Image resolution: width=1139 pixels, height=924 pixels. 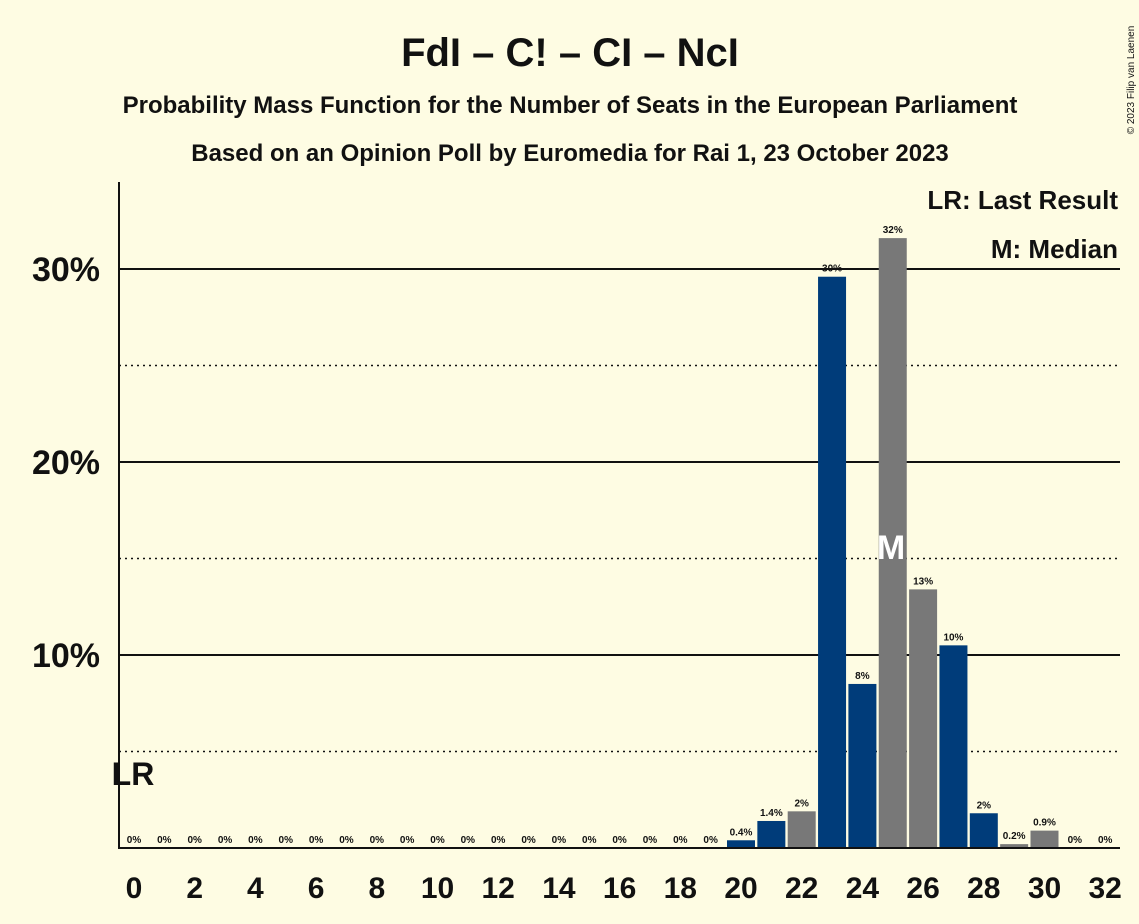 What do you see at coordinates (1105, 888) in the screenshot?
I see `x-tick-label: 32` at bounding box center [1105, 888].